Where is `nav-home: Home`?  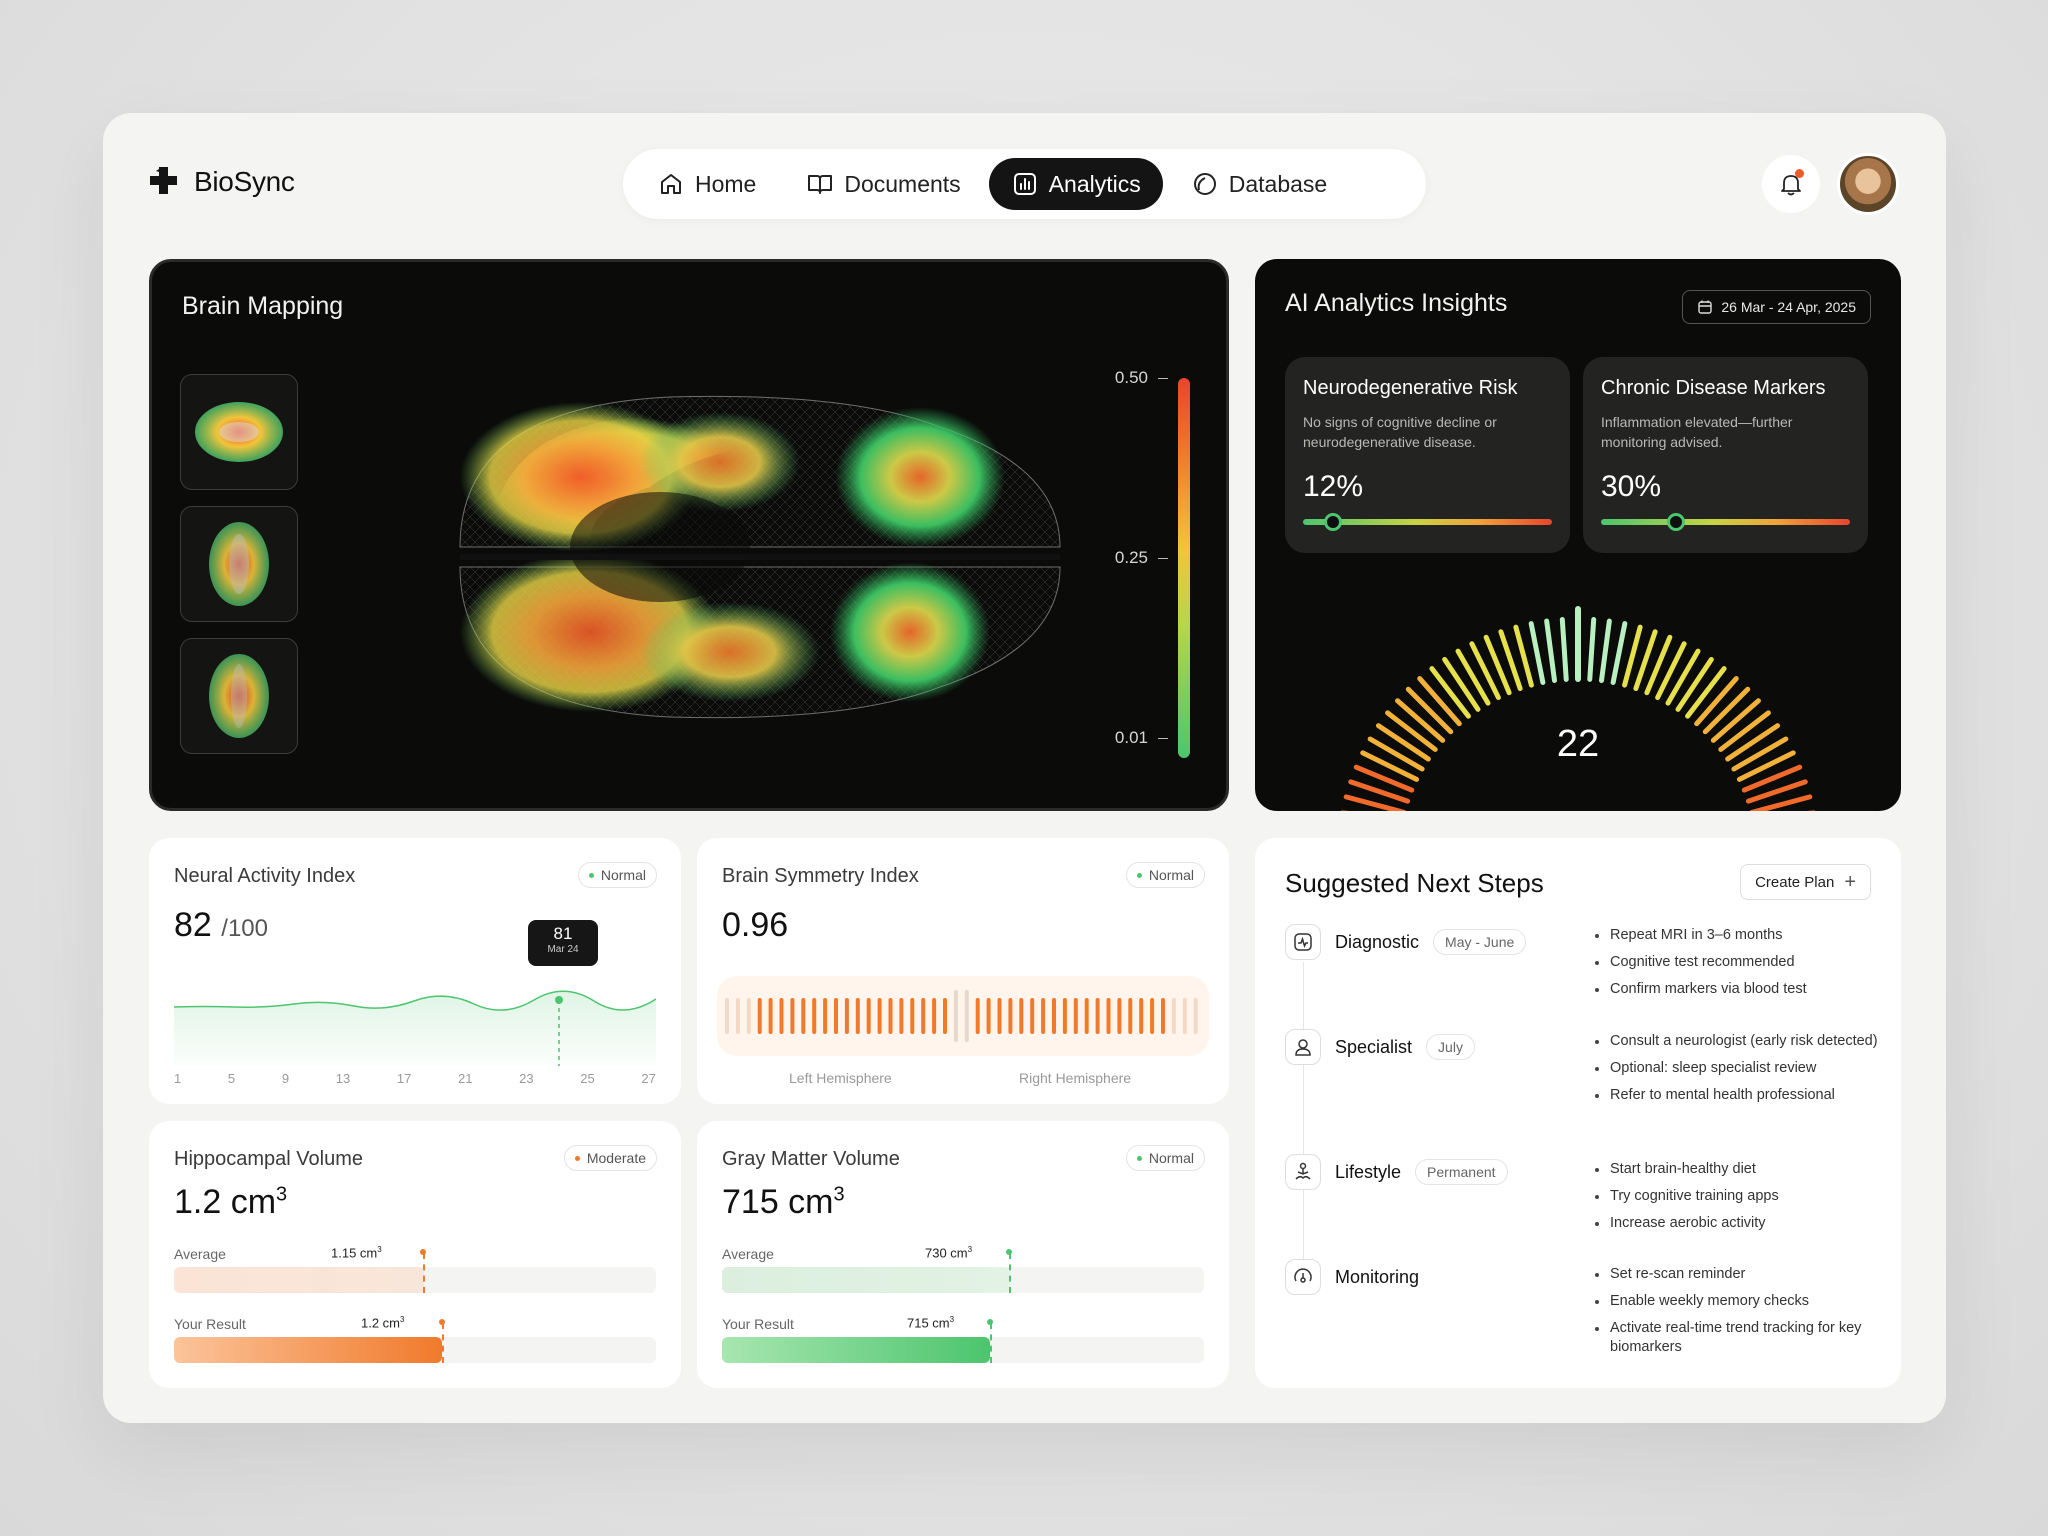 nav-home: Home is located at coordinates (706, 184).